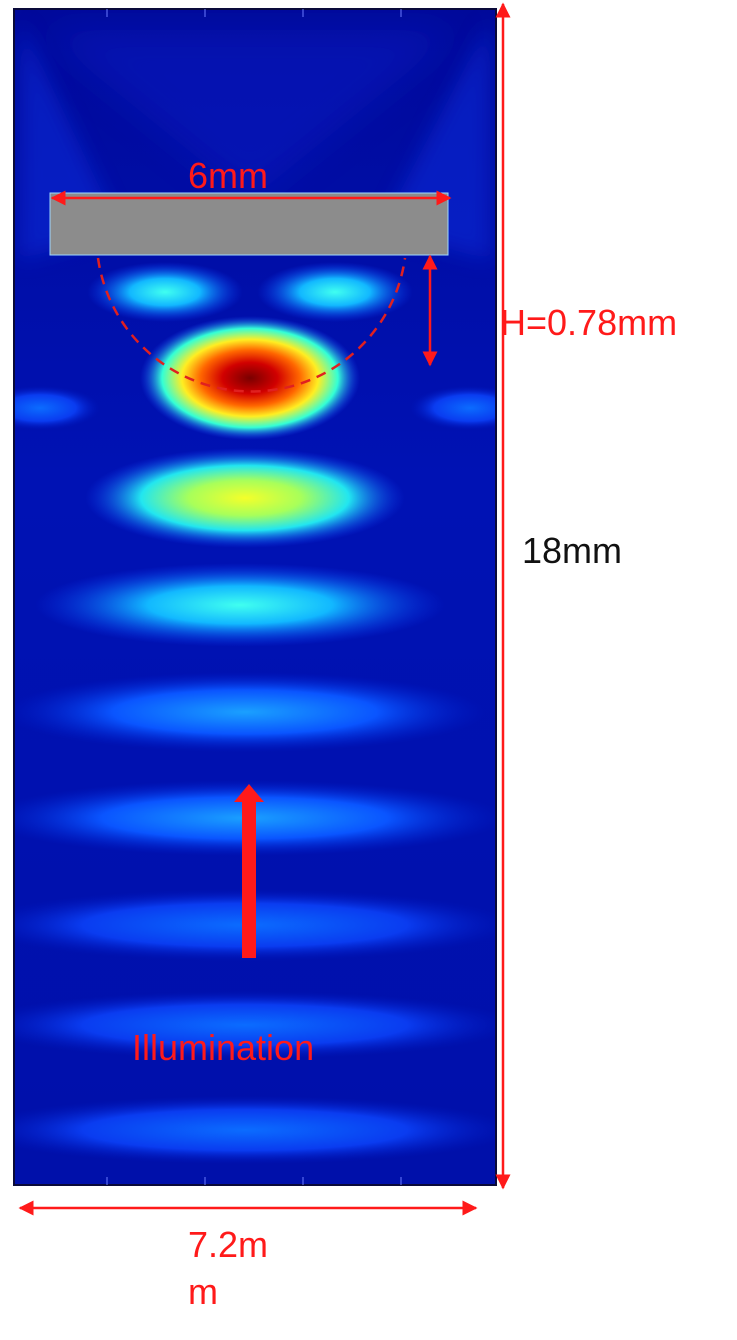 Image resolution: width=737 pixels, height=1340 pixels. I want to click on gray-slab, so click(249, 224).